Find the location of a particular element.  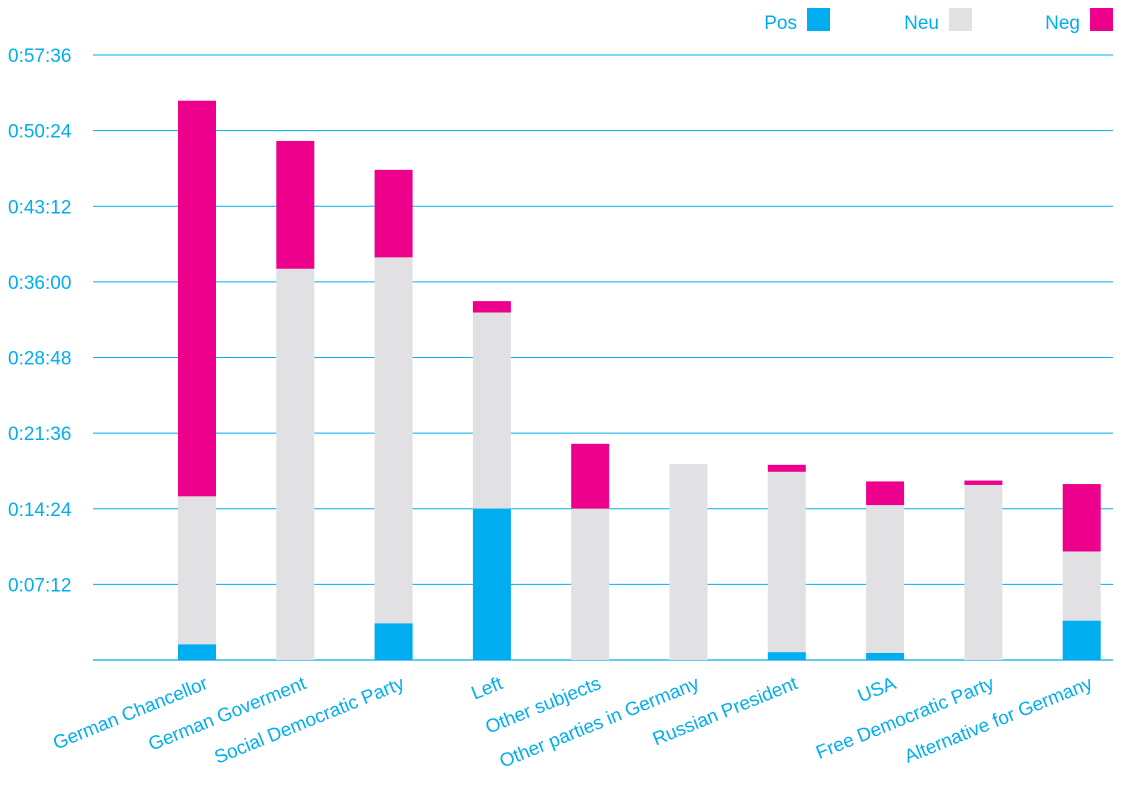

y-tick-label: 0:07:12 is located at coordinates (39, 585).